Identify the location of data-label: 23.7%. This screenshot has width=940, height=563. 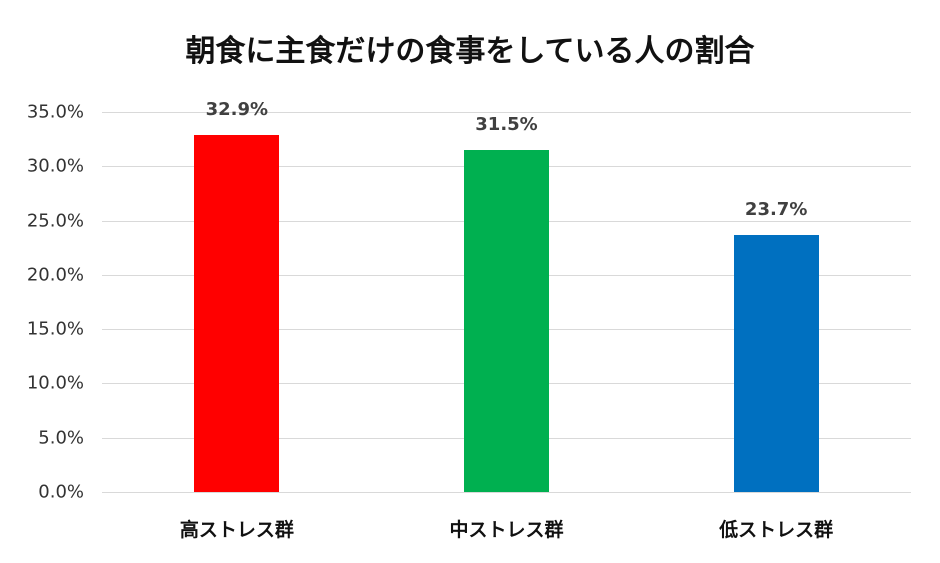
(776, 209).